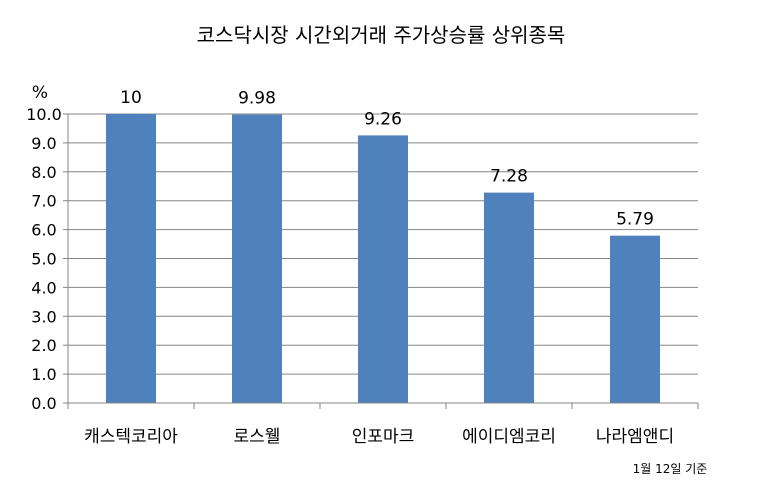  I want to click on y-tick-label: 2.0, so click(43, 345).